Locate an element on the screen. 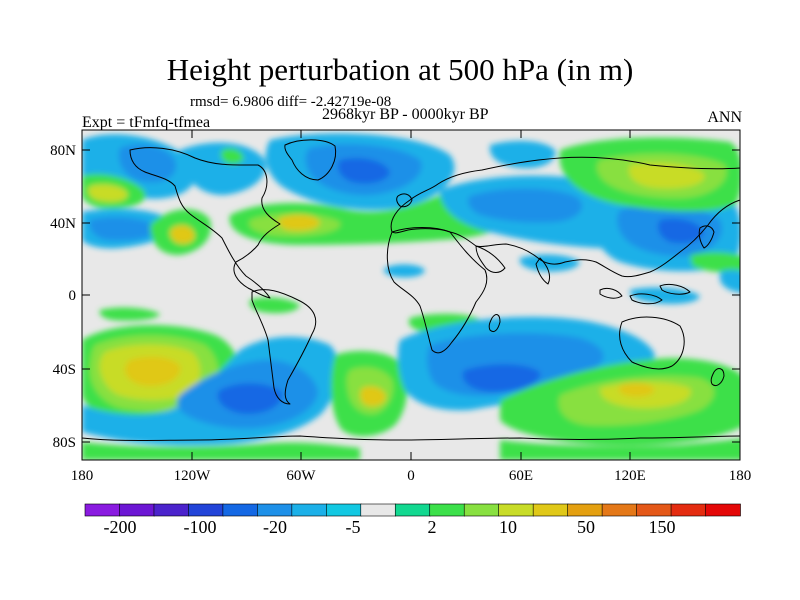  colorbar-label: 50 is located at coordinates (586, 527).